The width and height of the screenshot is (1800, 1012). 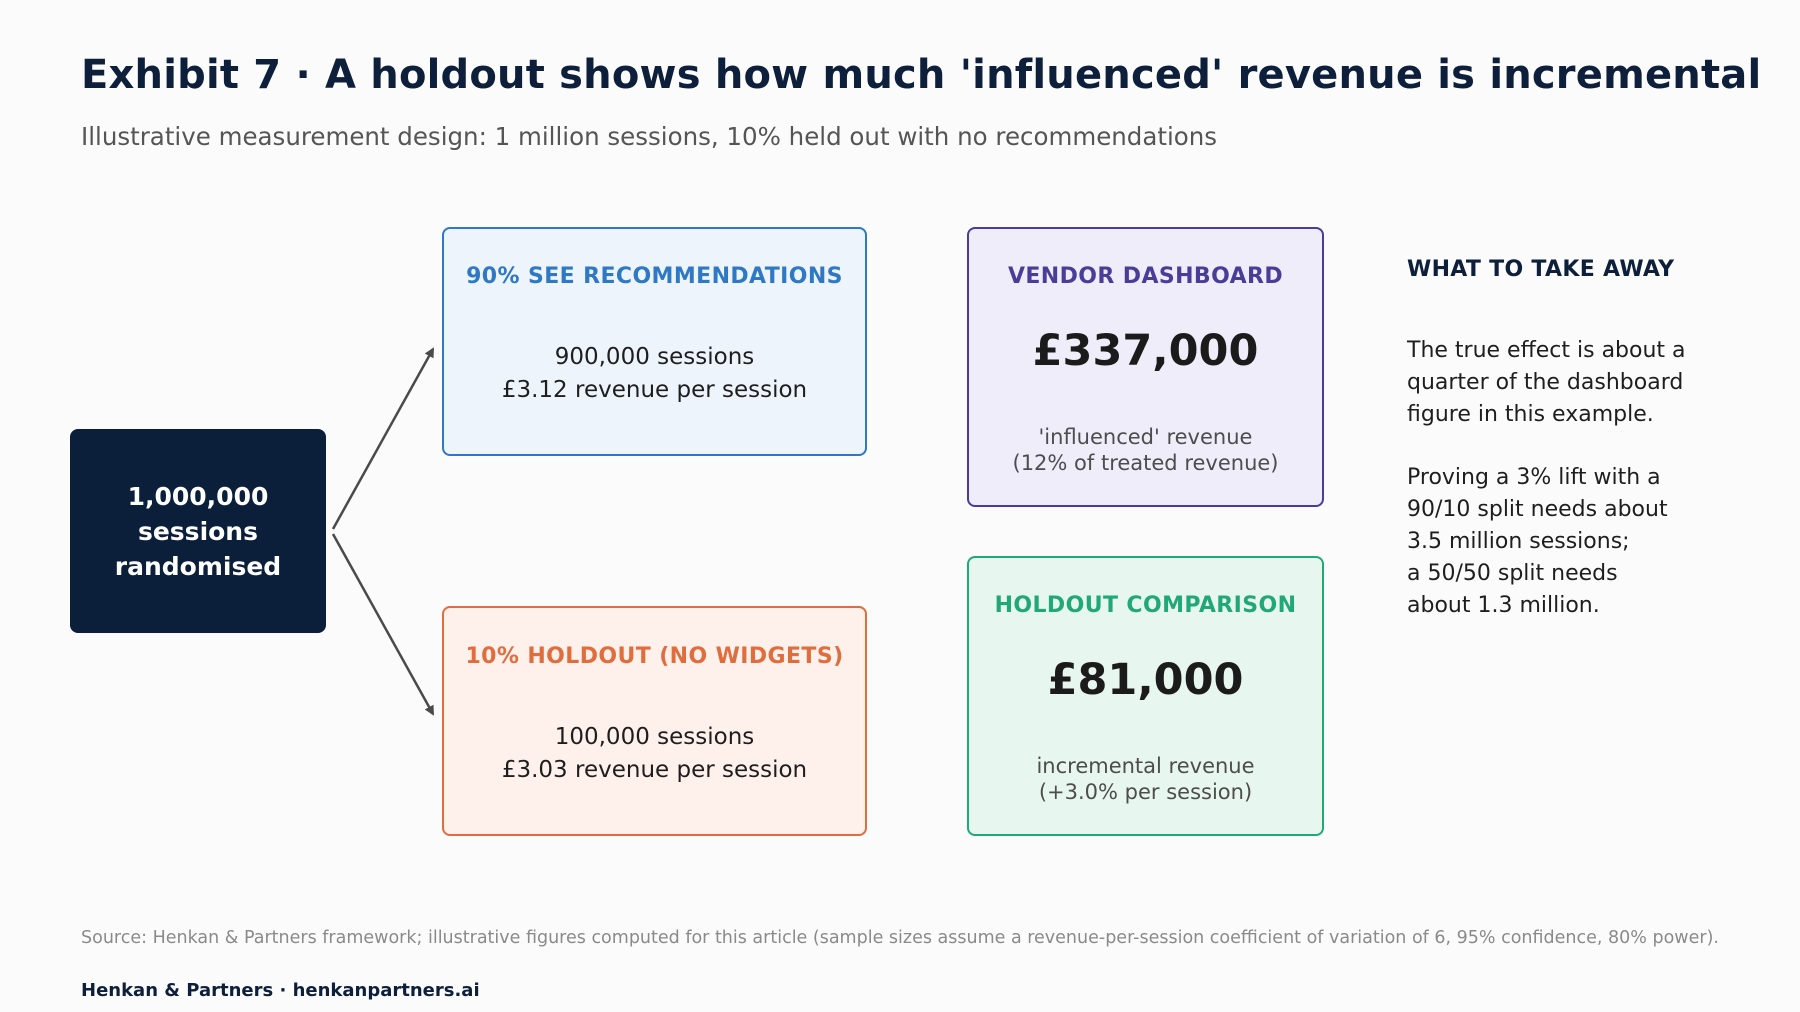 What do you see at coordinates (383, 624) in the screenshot?
I see `arrow-to-holdout` at bounding box center [383, 624].